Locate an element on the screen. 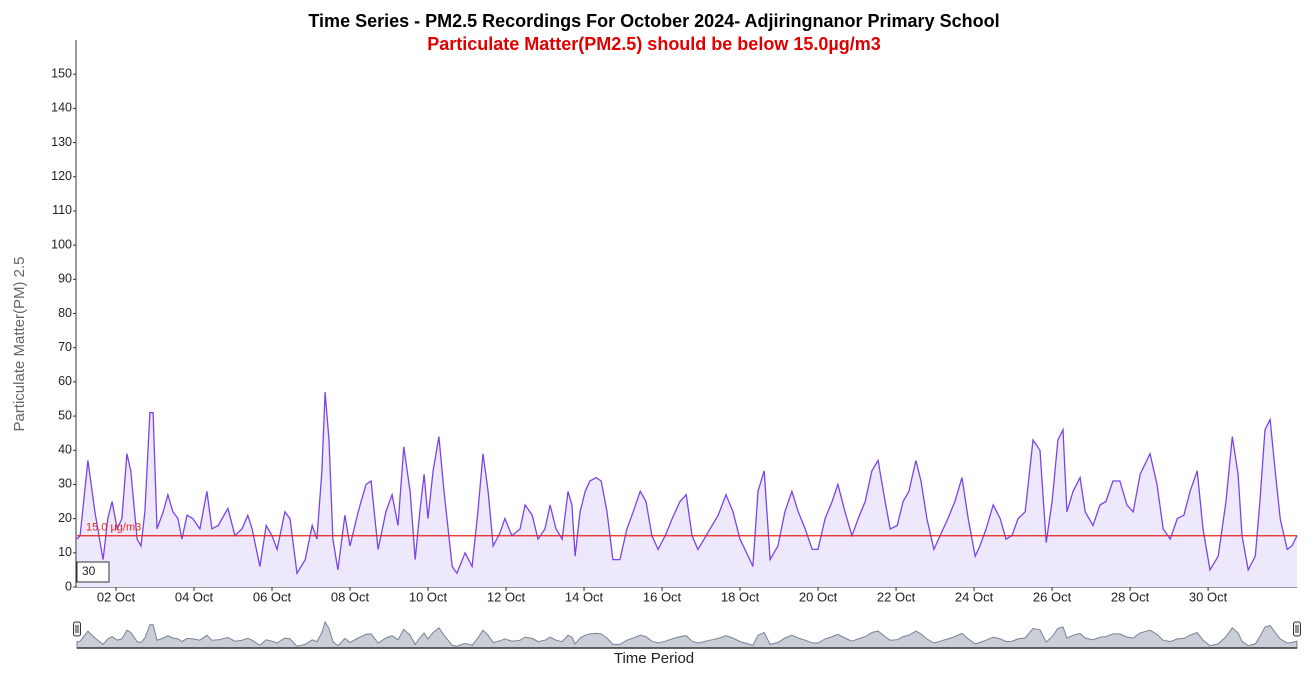 The image size is (1311, 675). y-tick-label: 150 is located at coordinates (61, 73).